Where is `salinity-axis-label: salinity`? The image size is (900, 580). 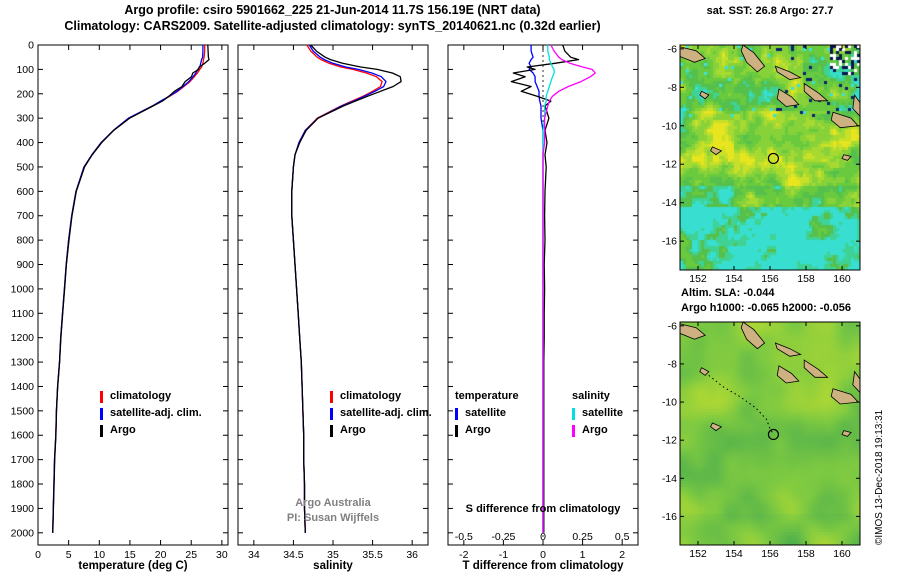 salinity-axis-label: salinity is located at coordinates (333, 566).